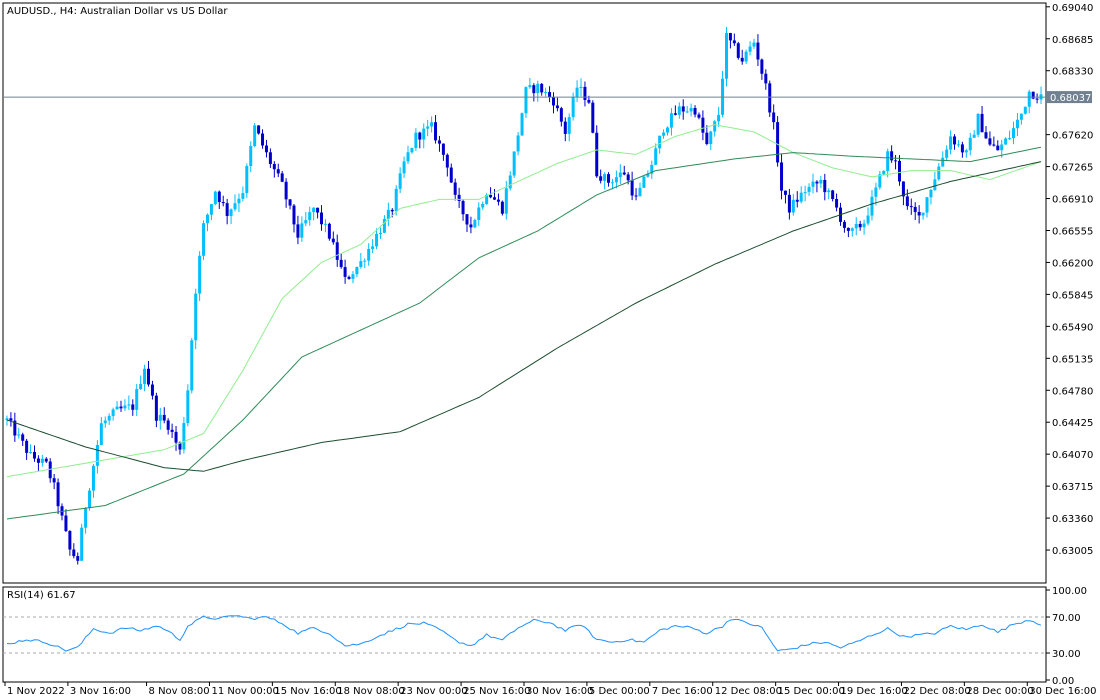  What do you see at coordinates (1062, 691) in the screenshot?
I see `time-tick-label: 30 Dec 16:00` at bounding box center [1062, 691].